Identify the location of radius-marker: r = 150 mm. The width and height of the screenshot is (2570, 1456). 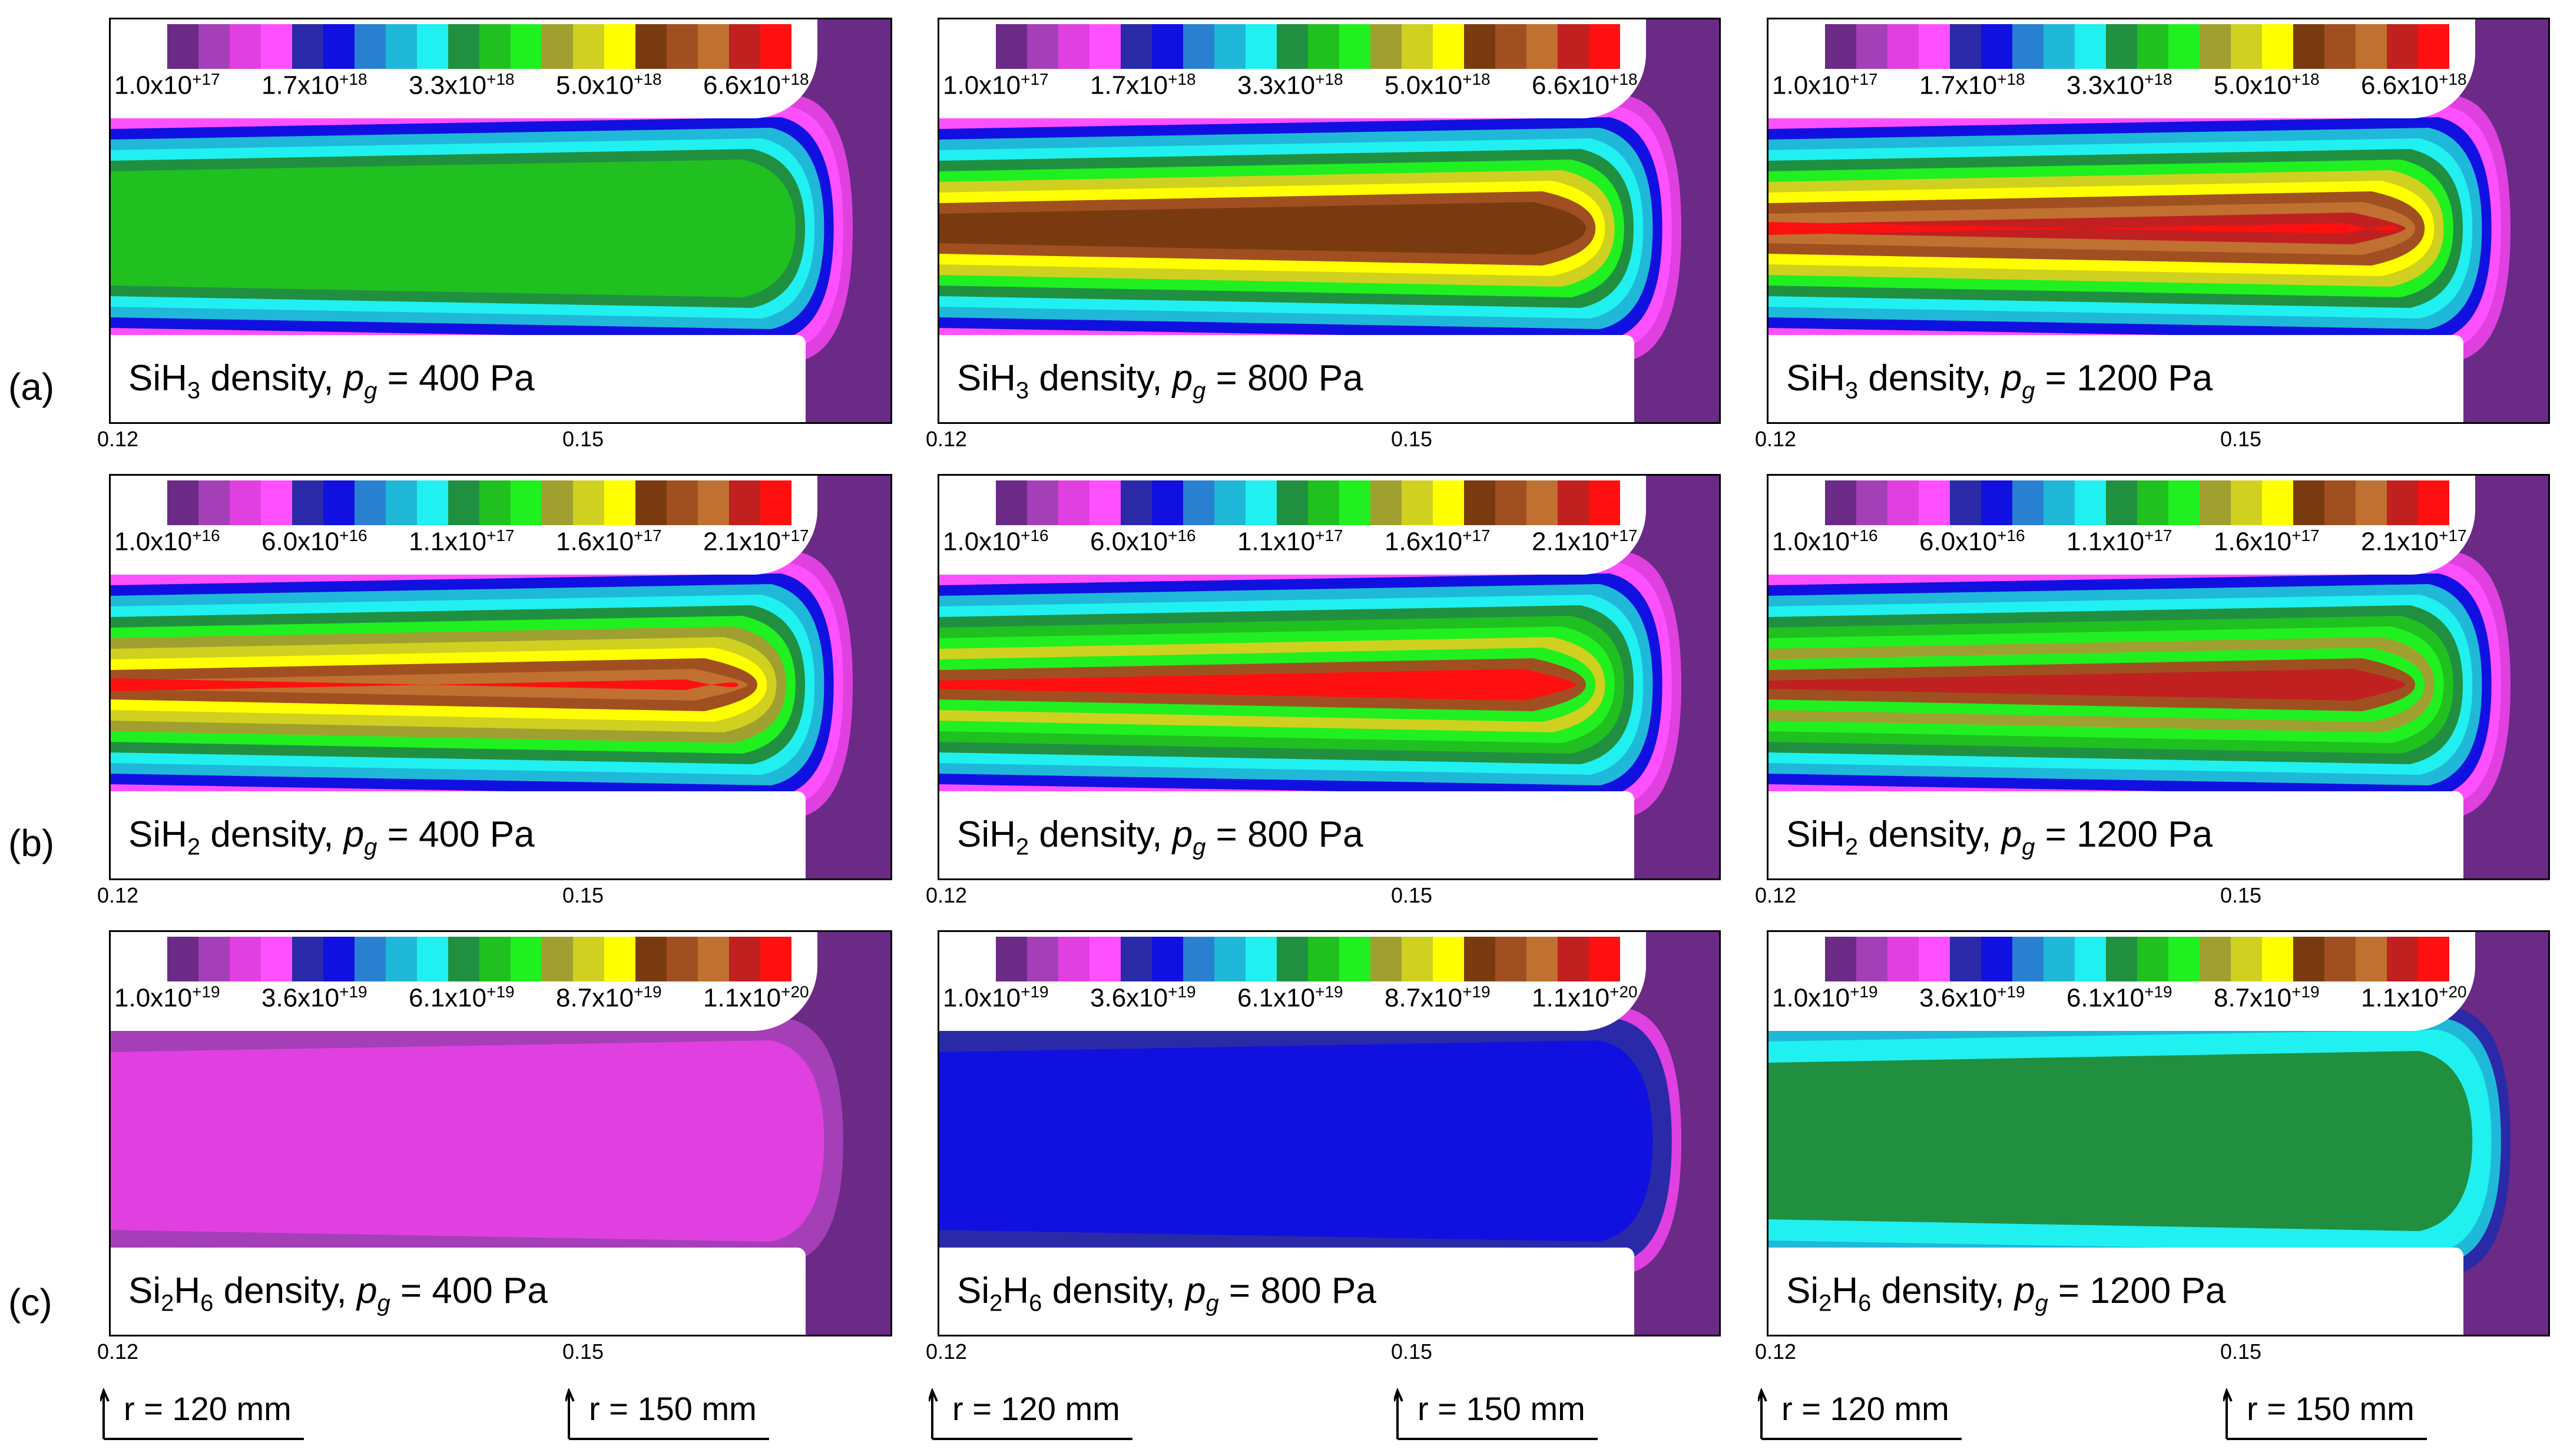
(2325, 1414).